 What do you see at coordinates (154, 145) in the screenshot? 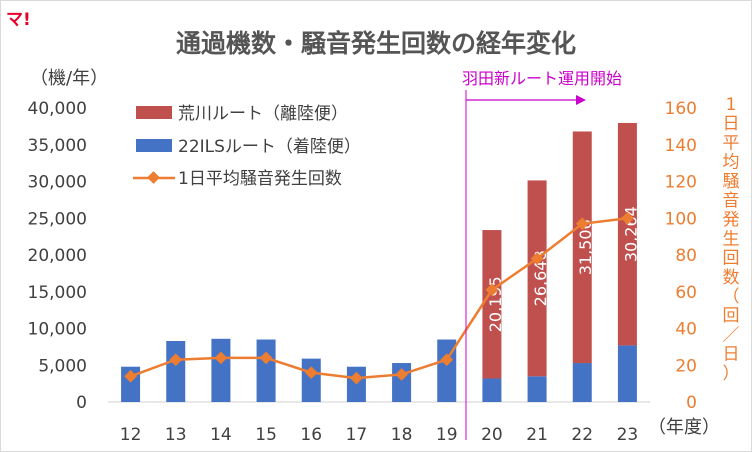
I see `legend-swatch-ils` at bounding box center [154, 145].